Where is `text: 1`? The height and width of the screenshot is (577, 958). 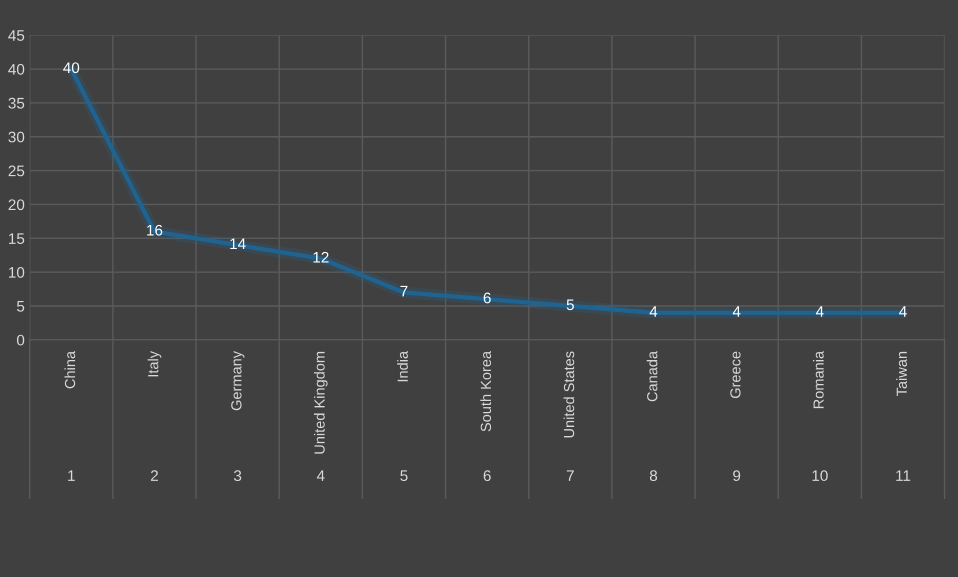
text: 1 is located at coordinates (71, 475).